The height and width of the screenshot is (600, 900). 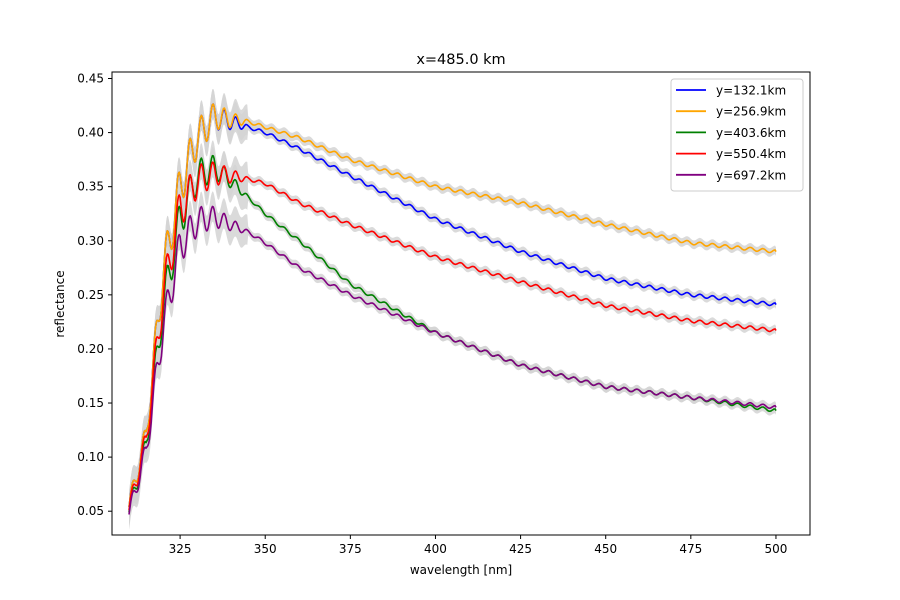 I want to click on x-axis-ticks: 325 350 375 400 425 450 475 500, so click(x=478, y=545).